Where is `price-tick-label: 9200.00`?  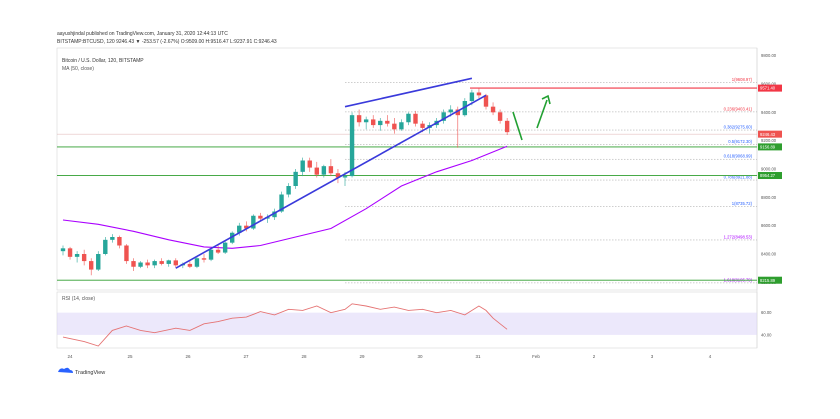
price-tick-label: 9200.00 is located at coordinates (769, 140).